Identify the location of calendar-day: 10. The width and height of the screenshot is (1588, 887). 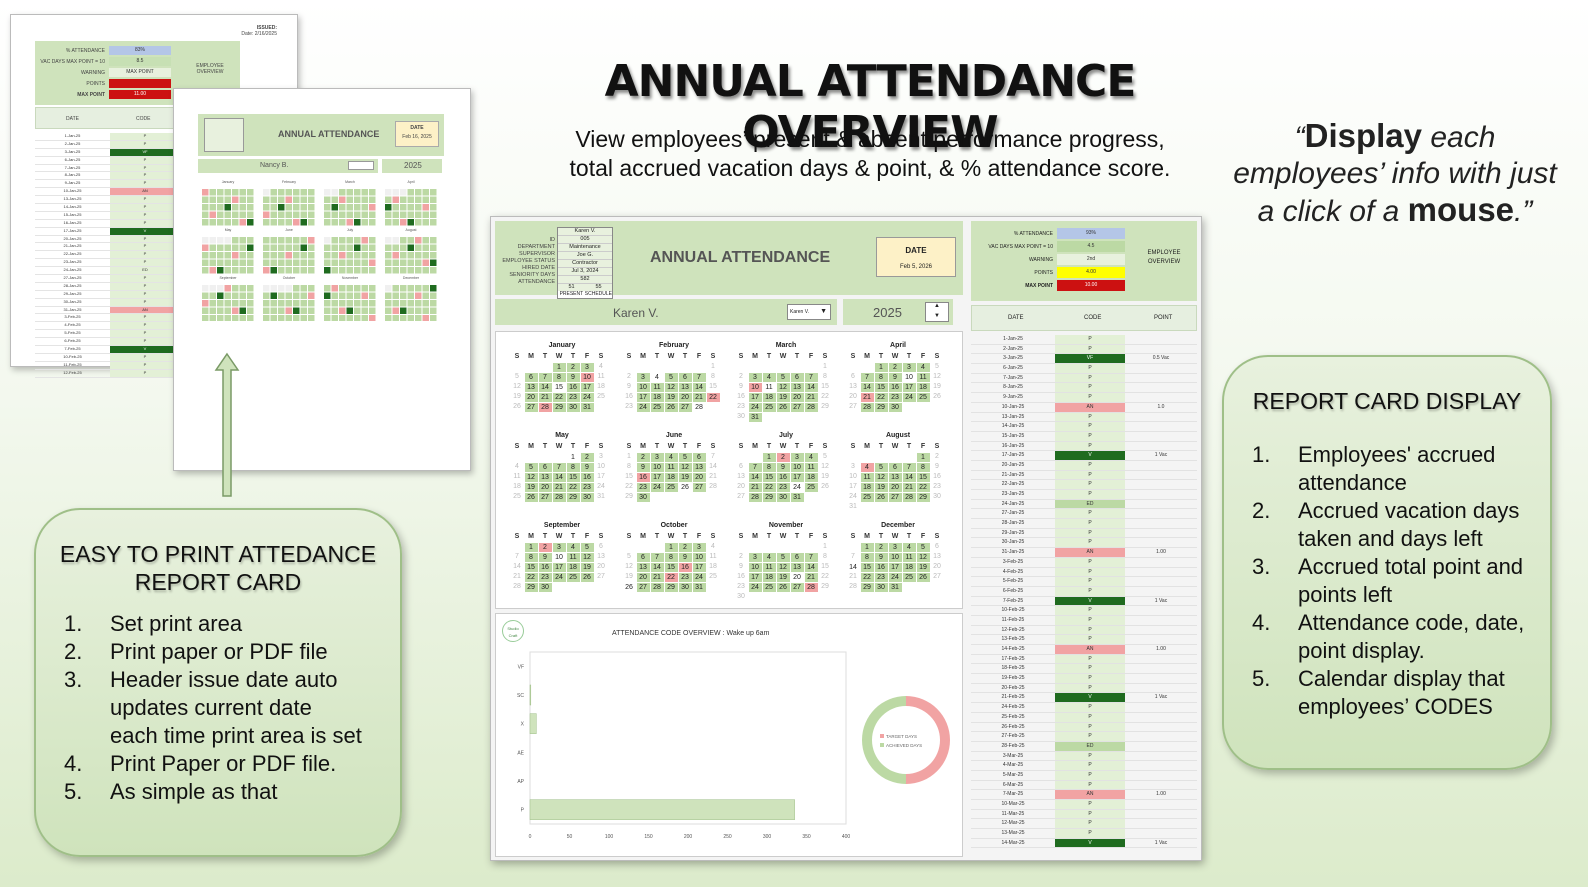
(755, 567).